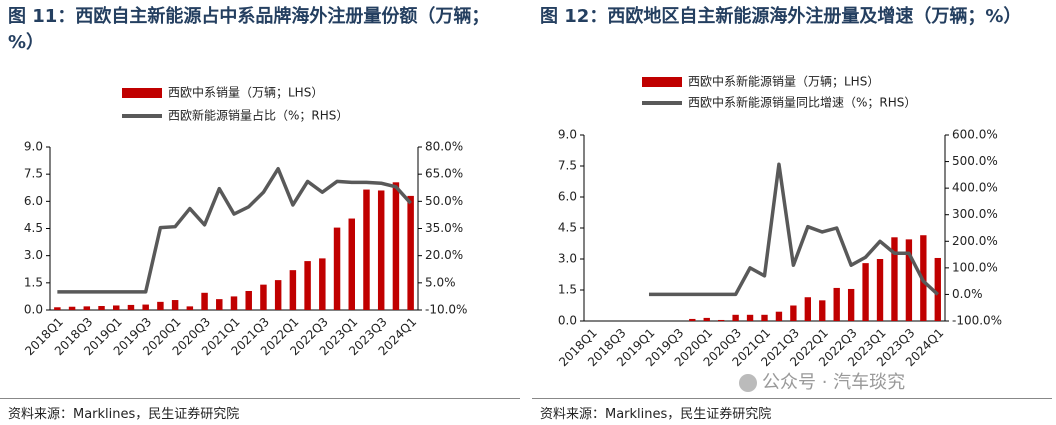 The height and width of the screenshot is (425, 1056). Describe the element at coordinates (783, 81) in the screenshot. I see `legend-label: 西欧中系新能源销量（万辆；LHS）` at that location.